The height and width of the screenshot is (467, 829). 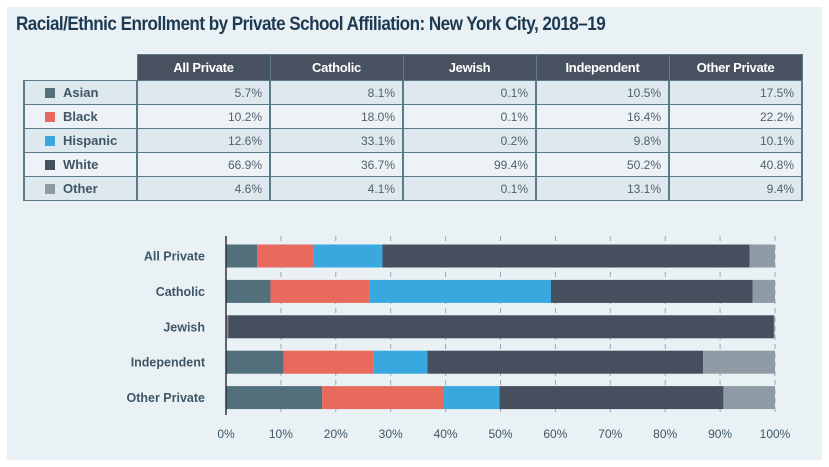 I want to click on row-label: White, so click(x=80, y=164).